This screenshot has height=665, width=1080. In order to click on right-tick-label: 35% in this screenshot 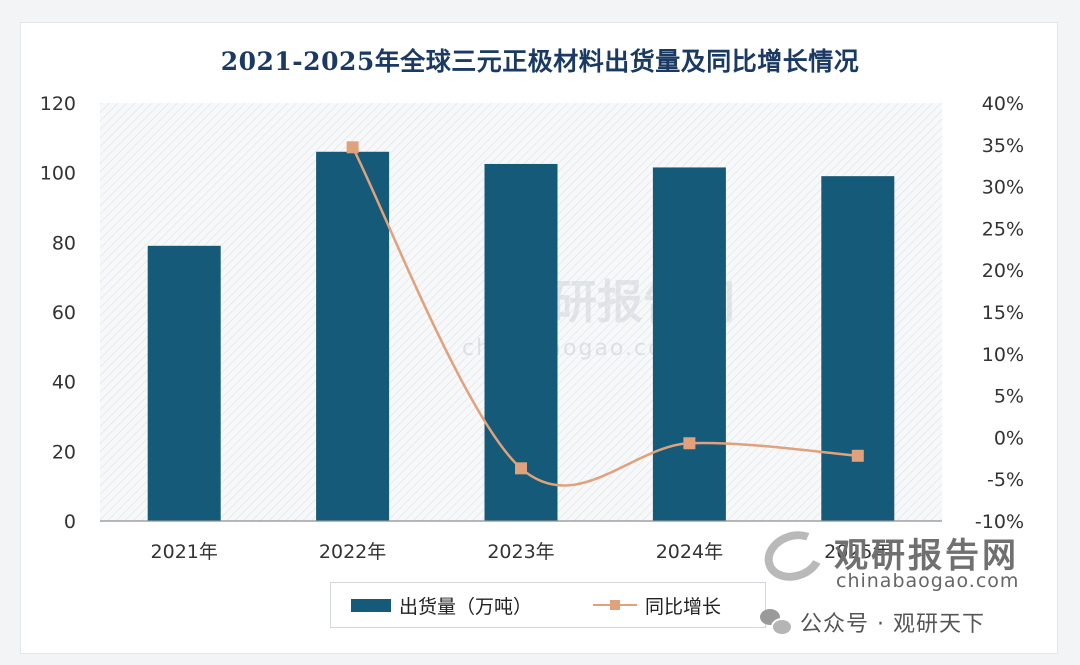, I will do `click(1003, 146)`.